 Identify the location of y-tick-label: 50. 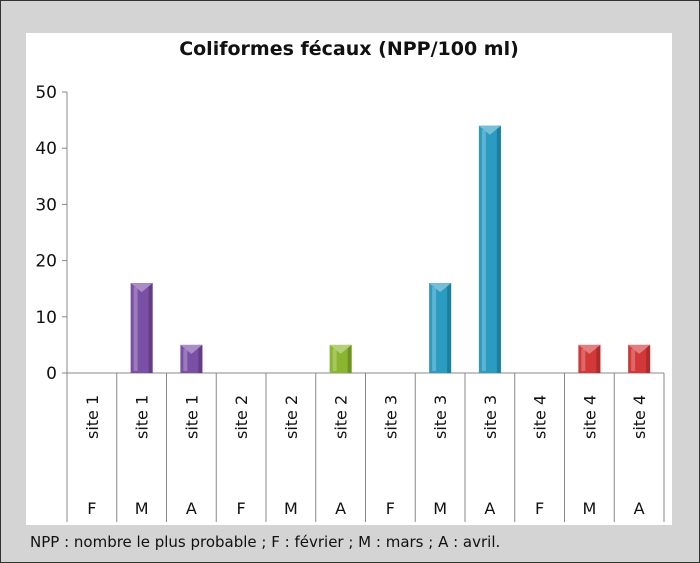
(46, 93).